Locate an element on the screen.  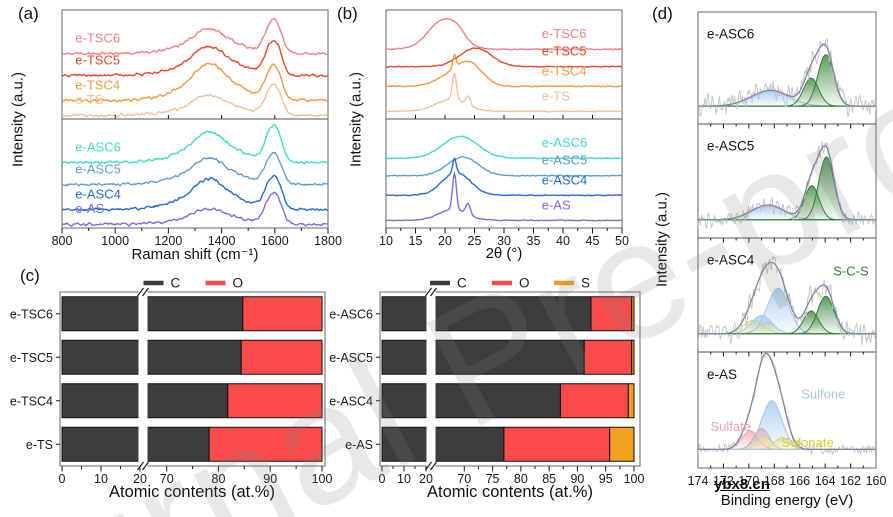
svg-text: 170 is located at coordinates (748, 481).